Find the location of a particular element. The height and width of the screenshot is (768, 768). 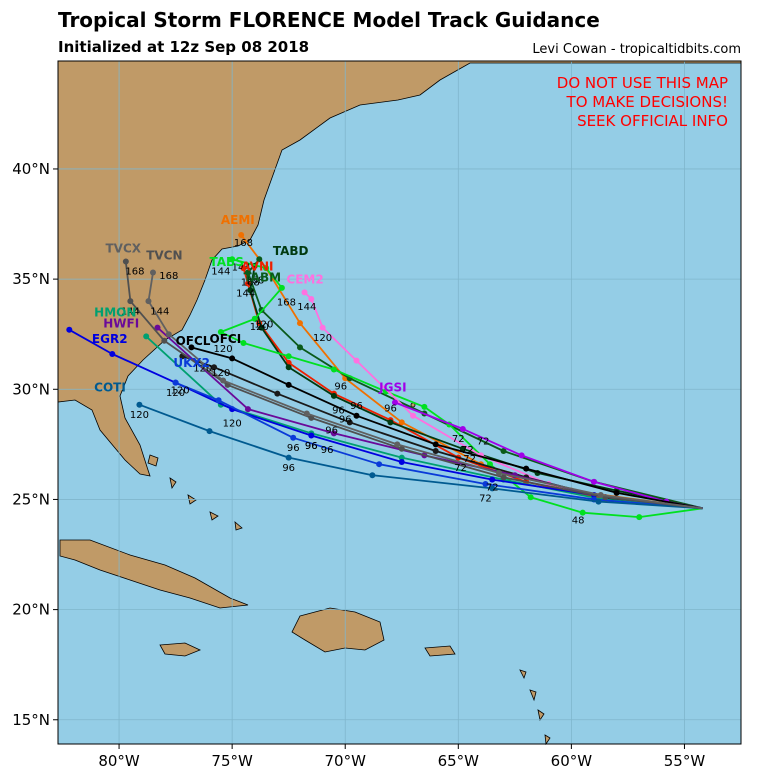

credit-text: Levi Cowan - tropicaltidbits.com is located at coordinates (636, 49).